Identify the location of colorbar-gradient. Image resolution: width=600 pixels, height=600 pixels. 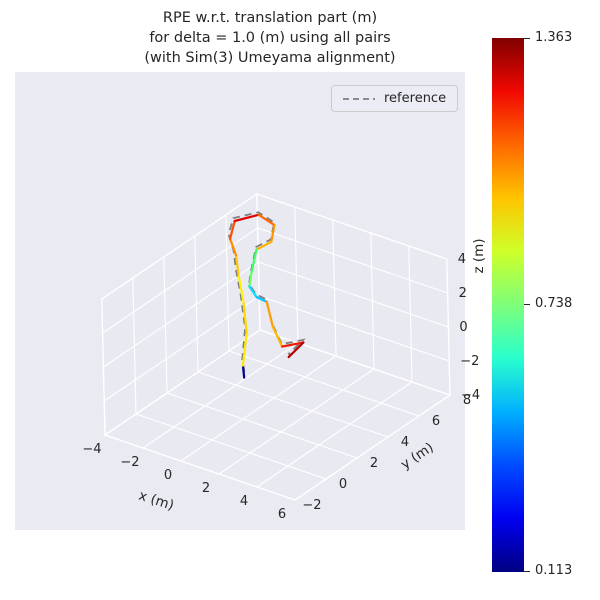
(508, 305).